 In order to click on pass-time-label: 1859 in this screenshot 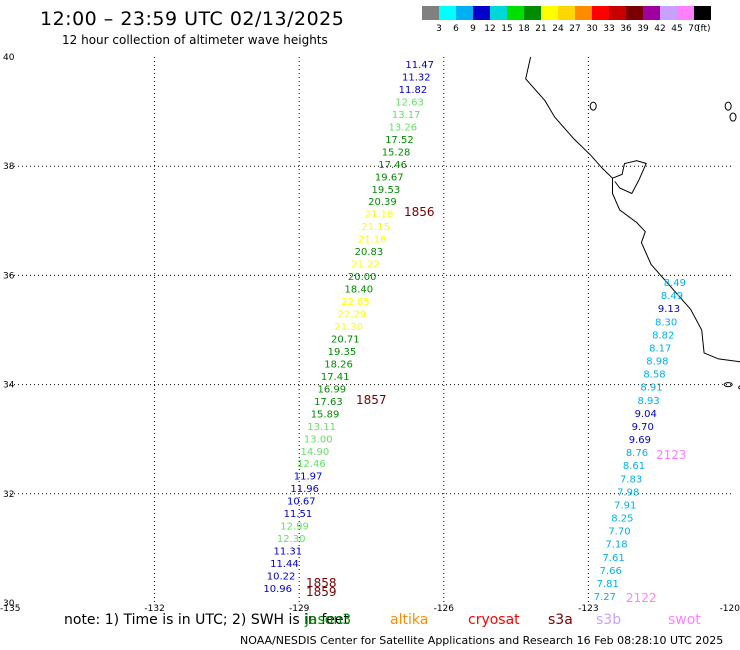, I will do `click(321, 592)`.